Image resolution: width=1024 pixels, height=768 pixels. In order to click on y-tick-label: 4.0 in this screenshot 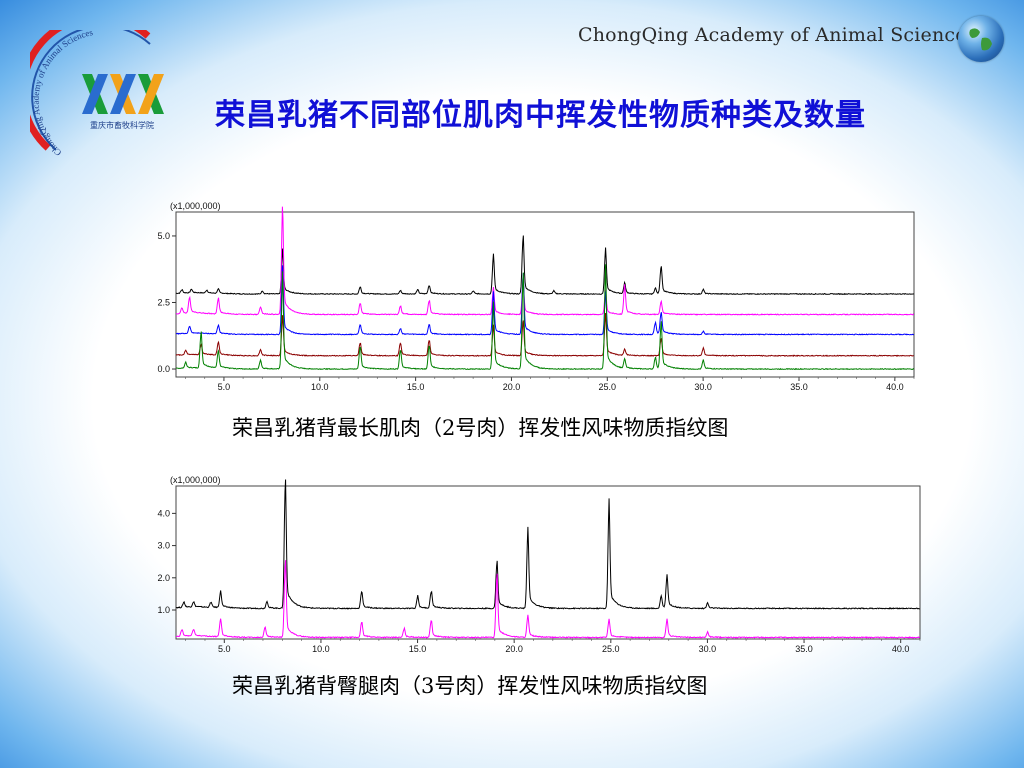, I will do `click(163, 513)`.